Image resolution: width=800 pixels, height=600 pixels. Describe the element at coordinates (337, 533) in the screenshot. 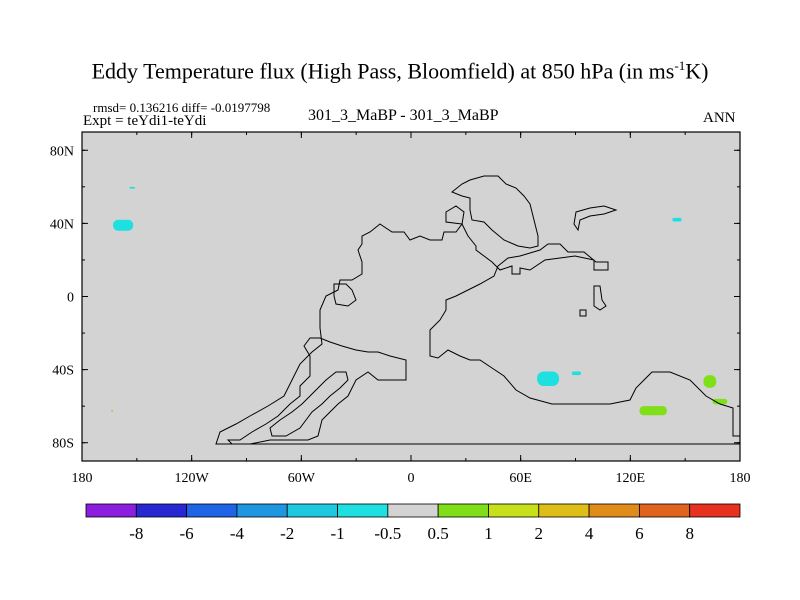

I see `colorbar-label: -1` at that location.